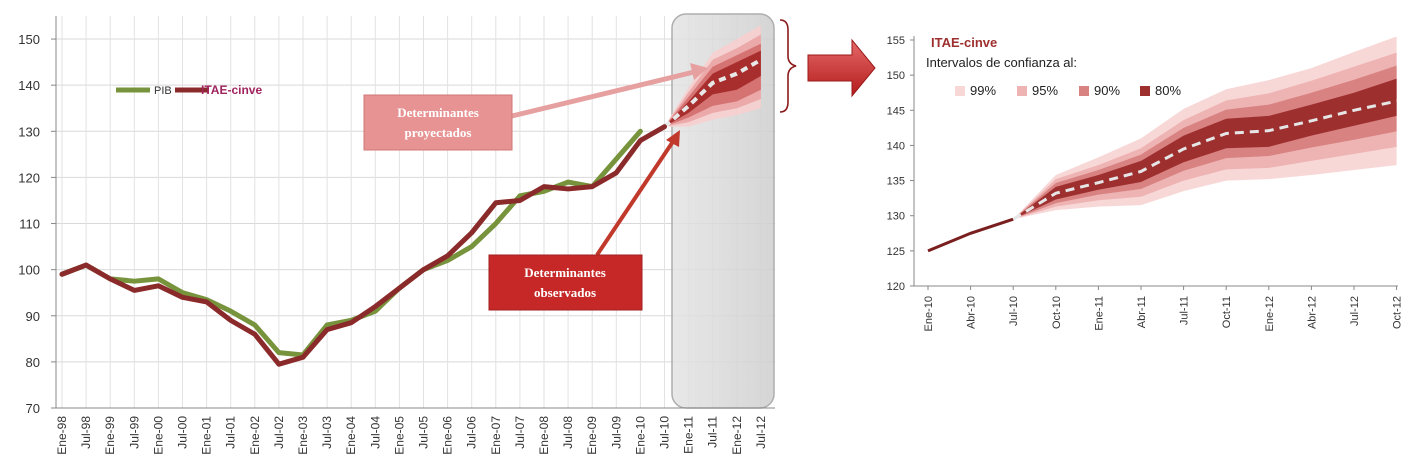  I want to click on callout-projected: Determinantes proyectados, so click(535, 107).